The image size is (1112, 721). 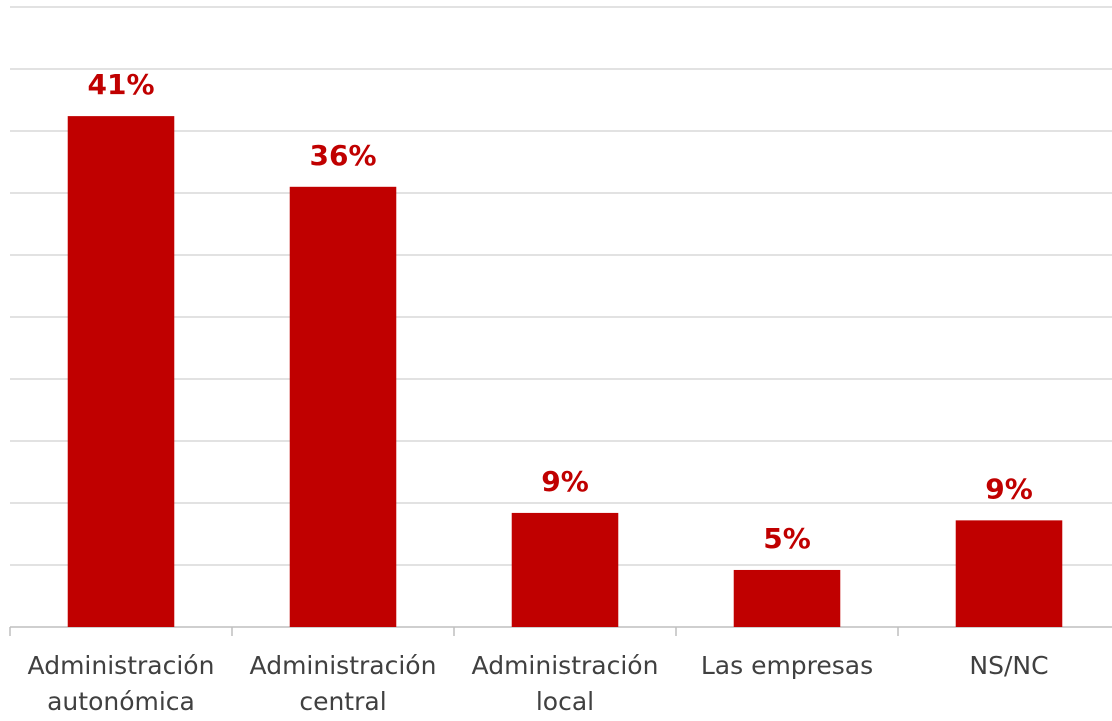 I want to click on x-tick-label: NS/NC, so click(x=1009, y=665).